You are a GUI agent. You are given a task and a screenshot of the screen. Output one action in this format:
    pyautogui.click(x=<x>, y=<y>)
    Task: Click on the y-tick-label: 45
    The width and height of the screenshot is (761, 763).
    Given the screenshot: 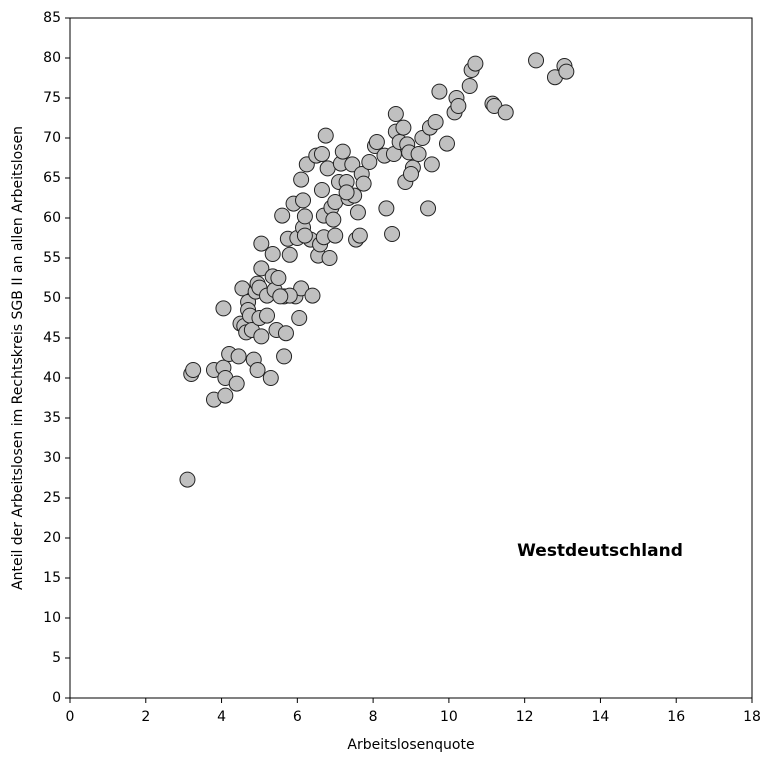 What is the action you would take?
    pyautogui.click(x=52, y=338)
    